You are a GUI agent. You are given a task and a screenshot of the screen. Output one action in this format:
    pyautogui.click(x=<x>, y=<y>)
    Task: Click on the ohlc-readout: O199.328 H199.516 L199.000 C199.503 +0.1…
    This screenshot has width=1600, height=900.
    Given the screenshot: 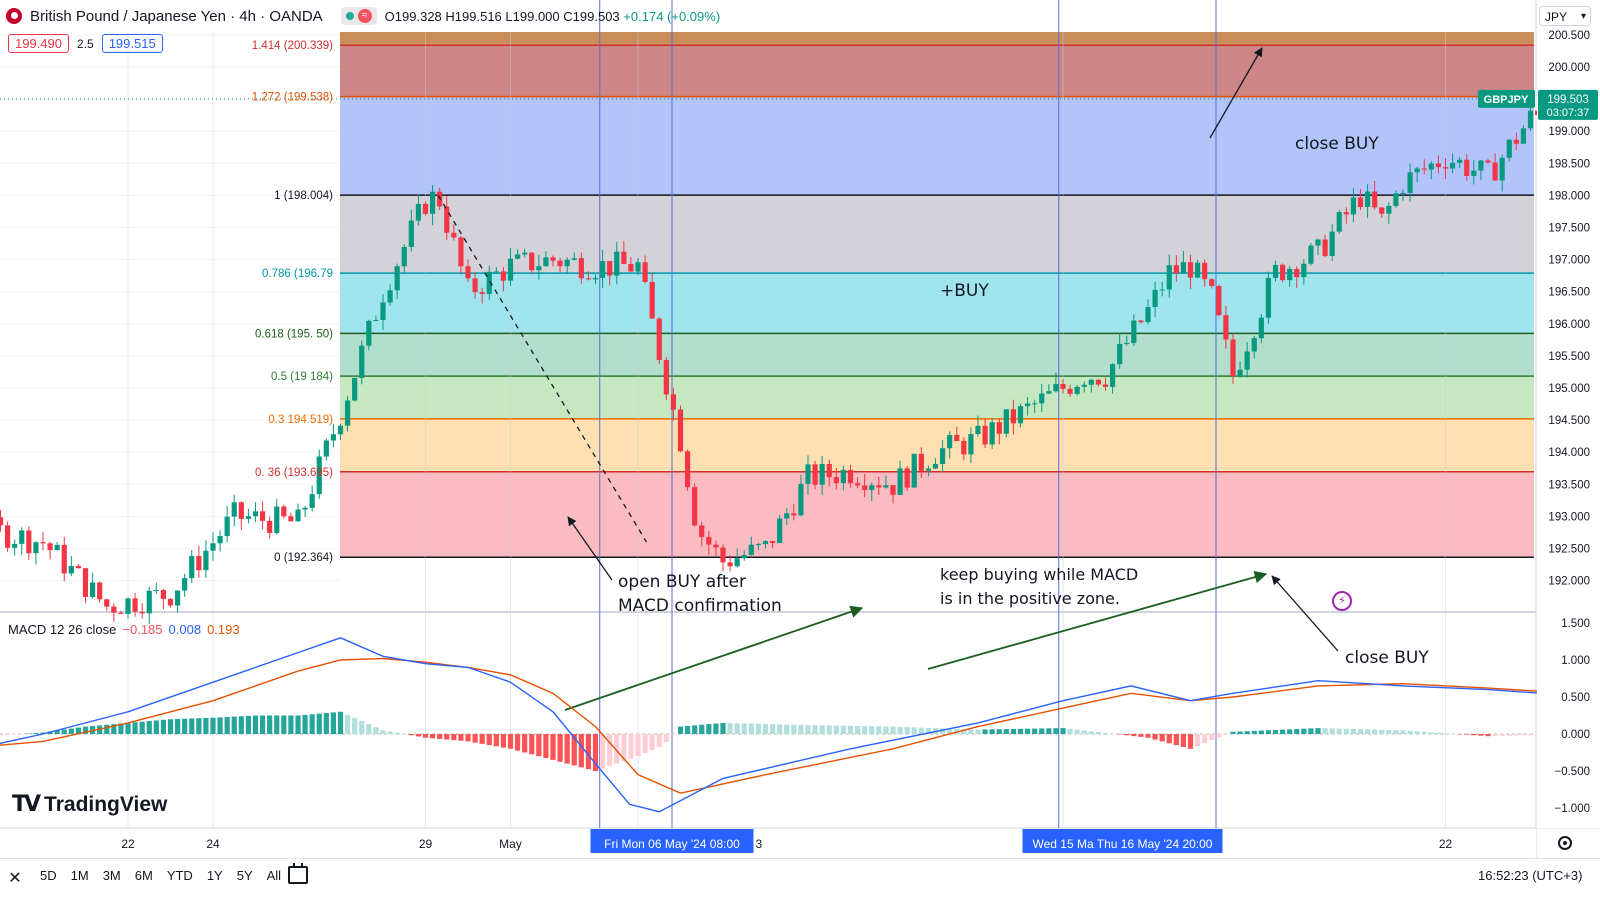 What is the action you would take?
    pyautogui.click(x=552, y=16)
    